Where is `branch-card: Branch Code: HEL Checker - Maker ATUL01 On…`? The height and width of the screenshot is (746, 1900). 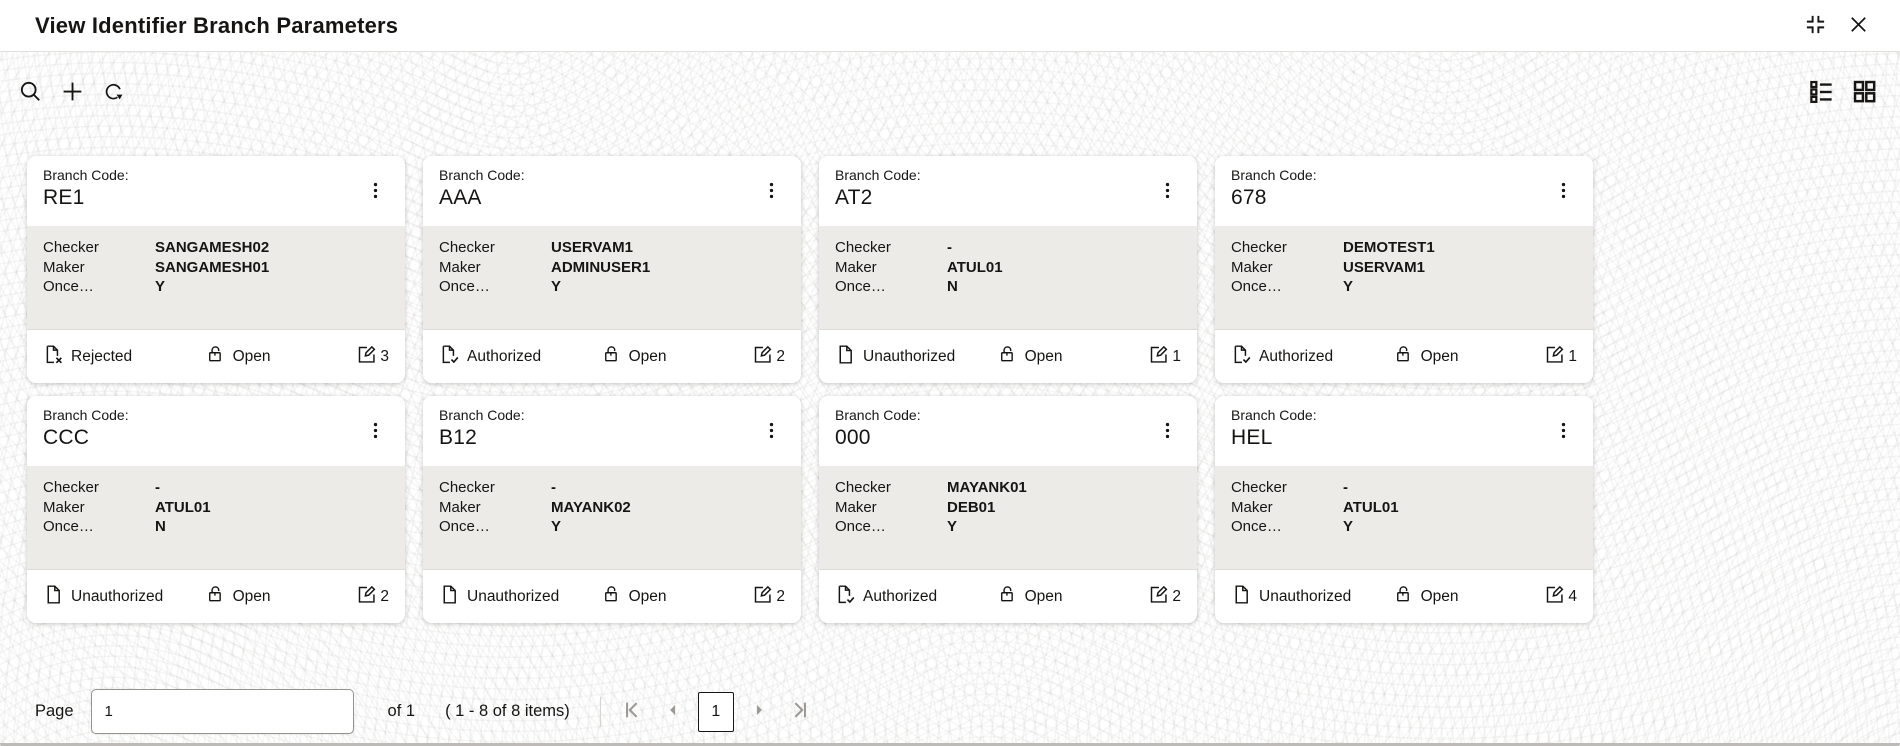 branch-card: Branch Code: HEL Checker - Maker ATUL01 On… is located at coordinates (1404, 509).